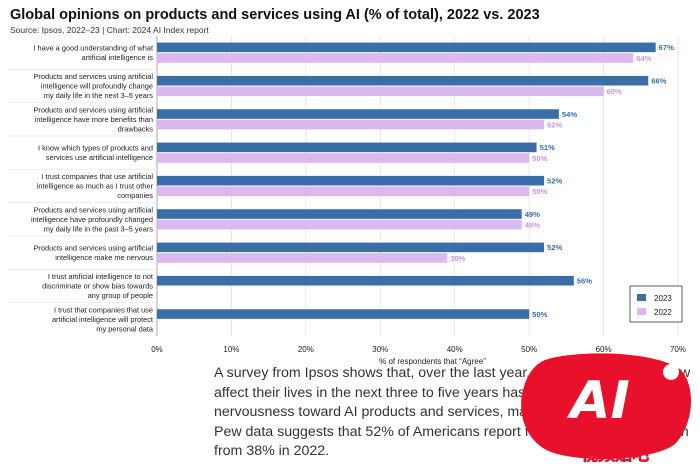 The height and width of the screenshot is (466, 700). I want to click on x-tick-label: 70%, so click(678, 349).